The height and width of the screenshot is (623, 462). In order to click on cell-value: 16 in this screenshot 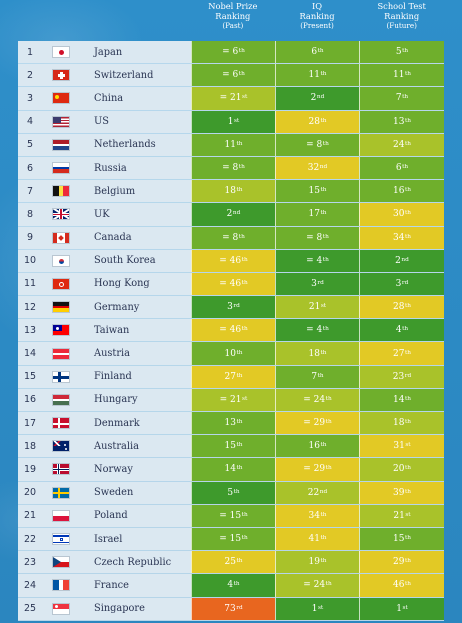, I will do `click(314, 446)`.